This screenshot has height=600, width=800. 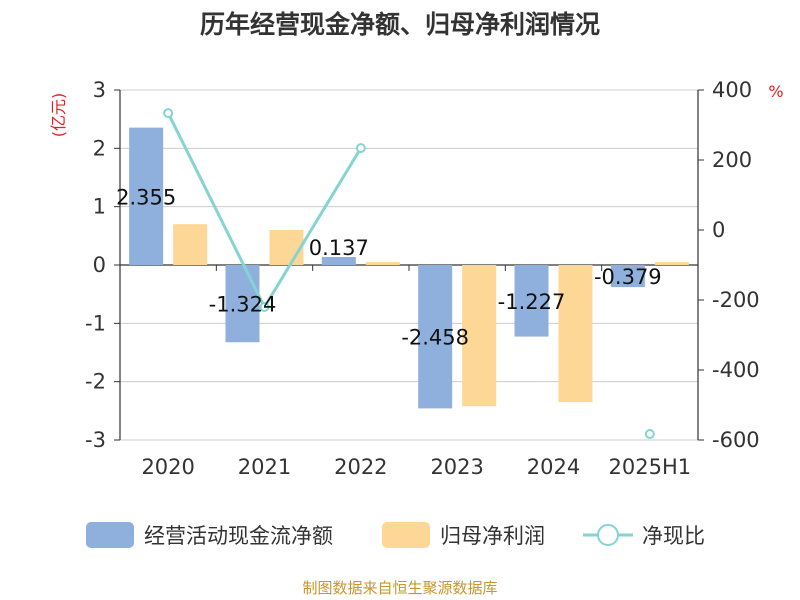 I want to click on right-tick-label: 400, so click(x=732, y=90).